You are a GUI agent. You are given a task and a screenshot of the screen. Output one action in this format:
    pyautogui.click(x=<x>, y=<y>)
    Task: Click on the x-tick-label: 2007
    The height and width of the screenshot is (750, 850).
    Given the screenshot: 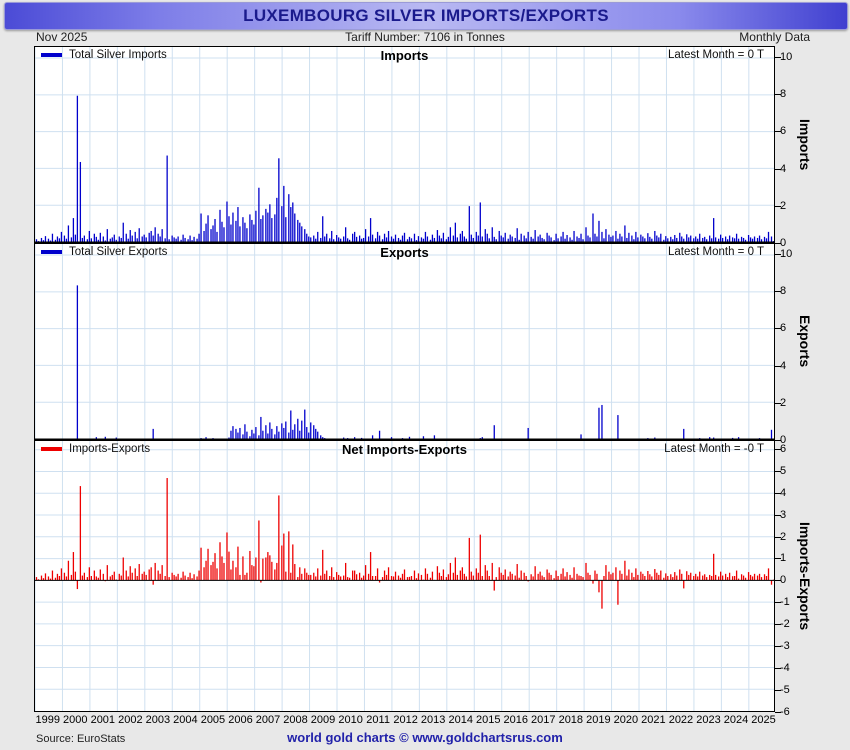 What is the action you would take?
    pyautogui.click(x=268, y=720)
    